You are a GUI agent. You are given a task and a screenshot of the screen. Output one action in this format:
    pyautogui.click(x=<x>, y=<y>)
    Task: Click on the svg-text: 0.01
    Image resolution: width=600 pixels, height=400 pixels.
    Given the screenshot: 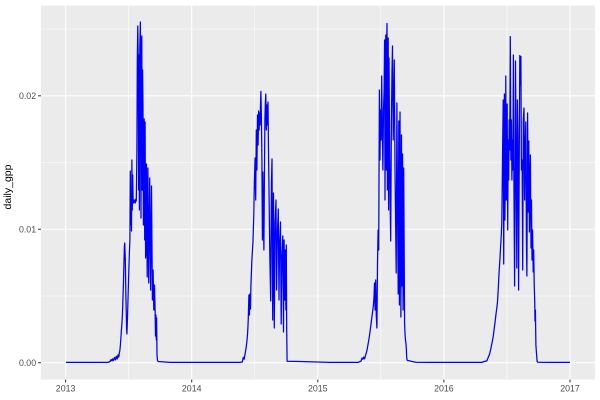 What is the action you would take?
    pyautogui.click(x=27, y=229)
    